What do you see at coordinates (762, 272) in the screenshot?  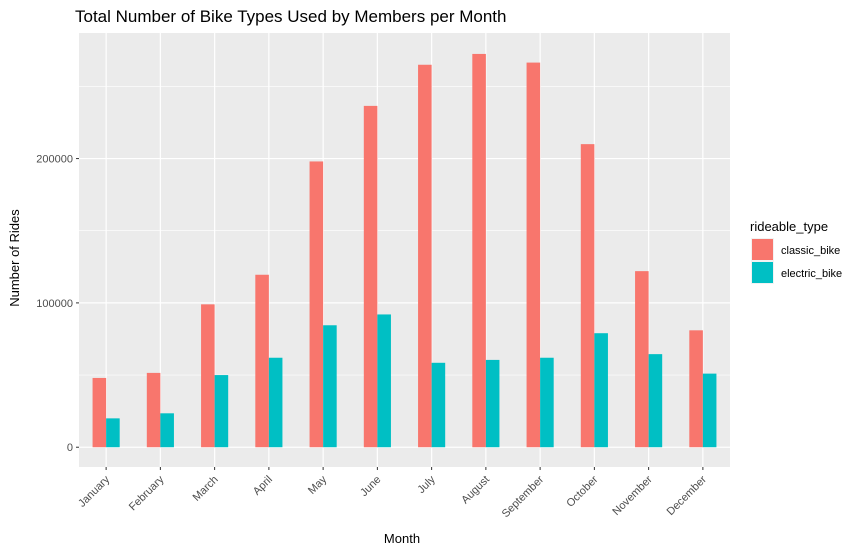 I see `legend-swatch-electric-bike` at bounding box center [762, 272].